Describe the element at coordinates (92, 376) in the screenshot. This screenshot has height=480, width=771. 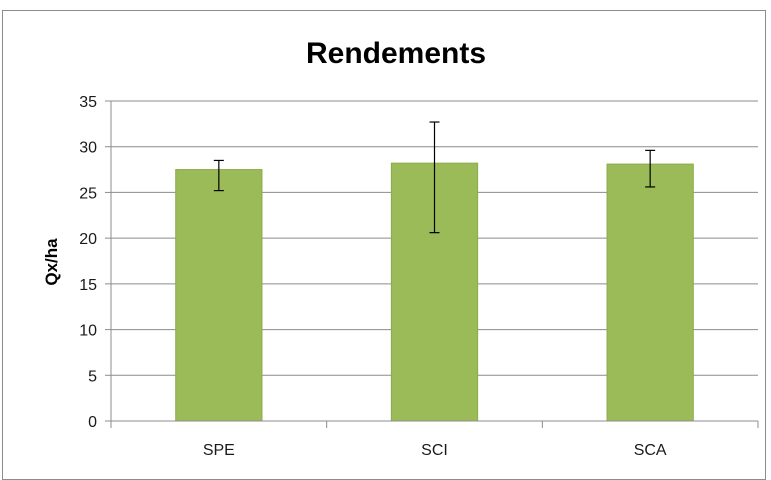
I see `y-tick-label: 5` at that location.